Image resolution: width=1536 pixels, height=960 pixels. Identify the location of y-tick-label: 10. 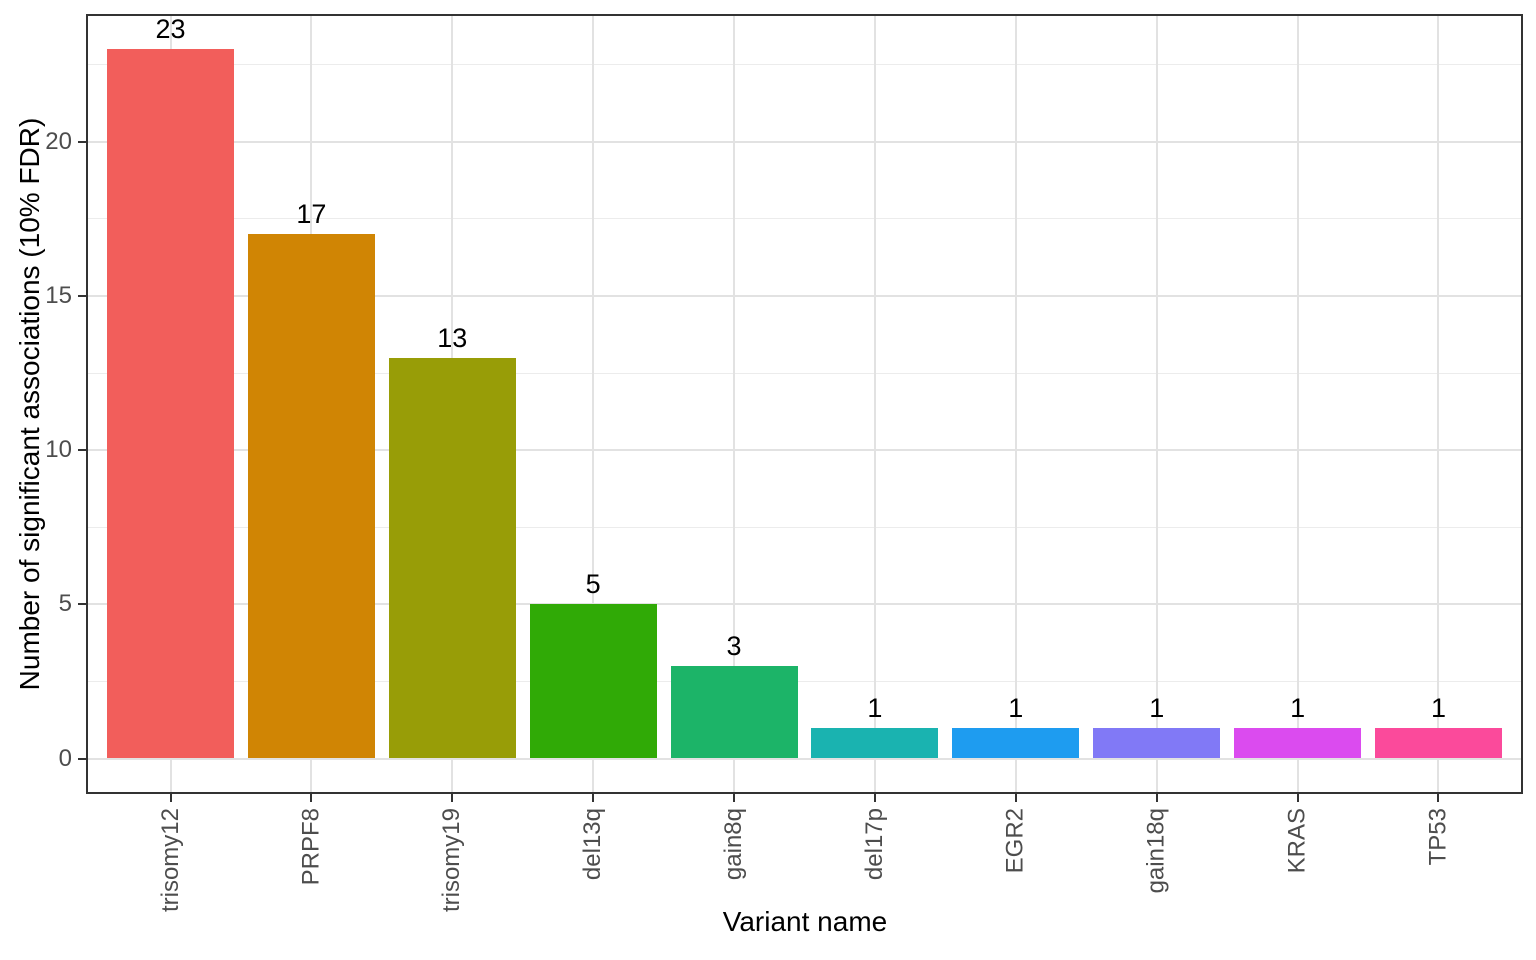
(58, 450).